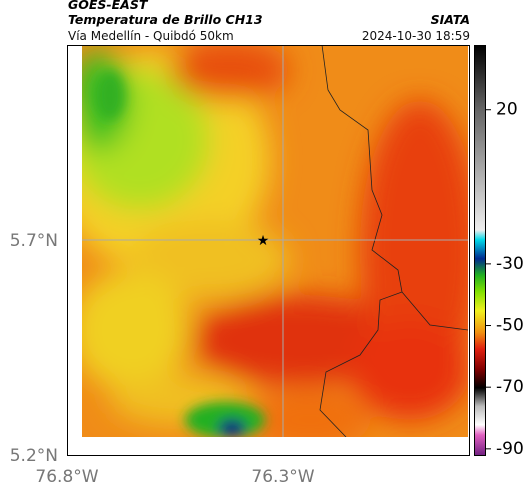 The height and width of the screenshot is (491, 526). I want to click on product: Temperatura de Brillo CH13, so click(165, 19).